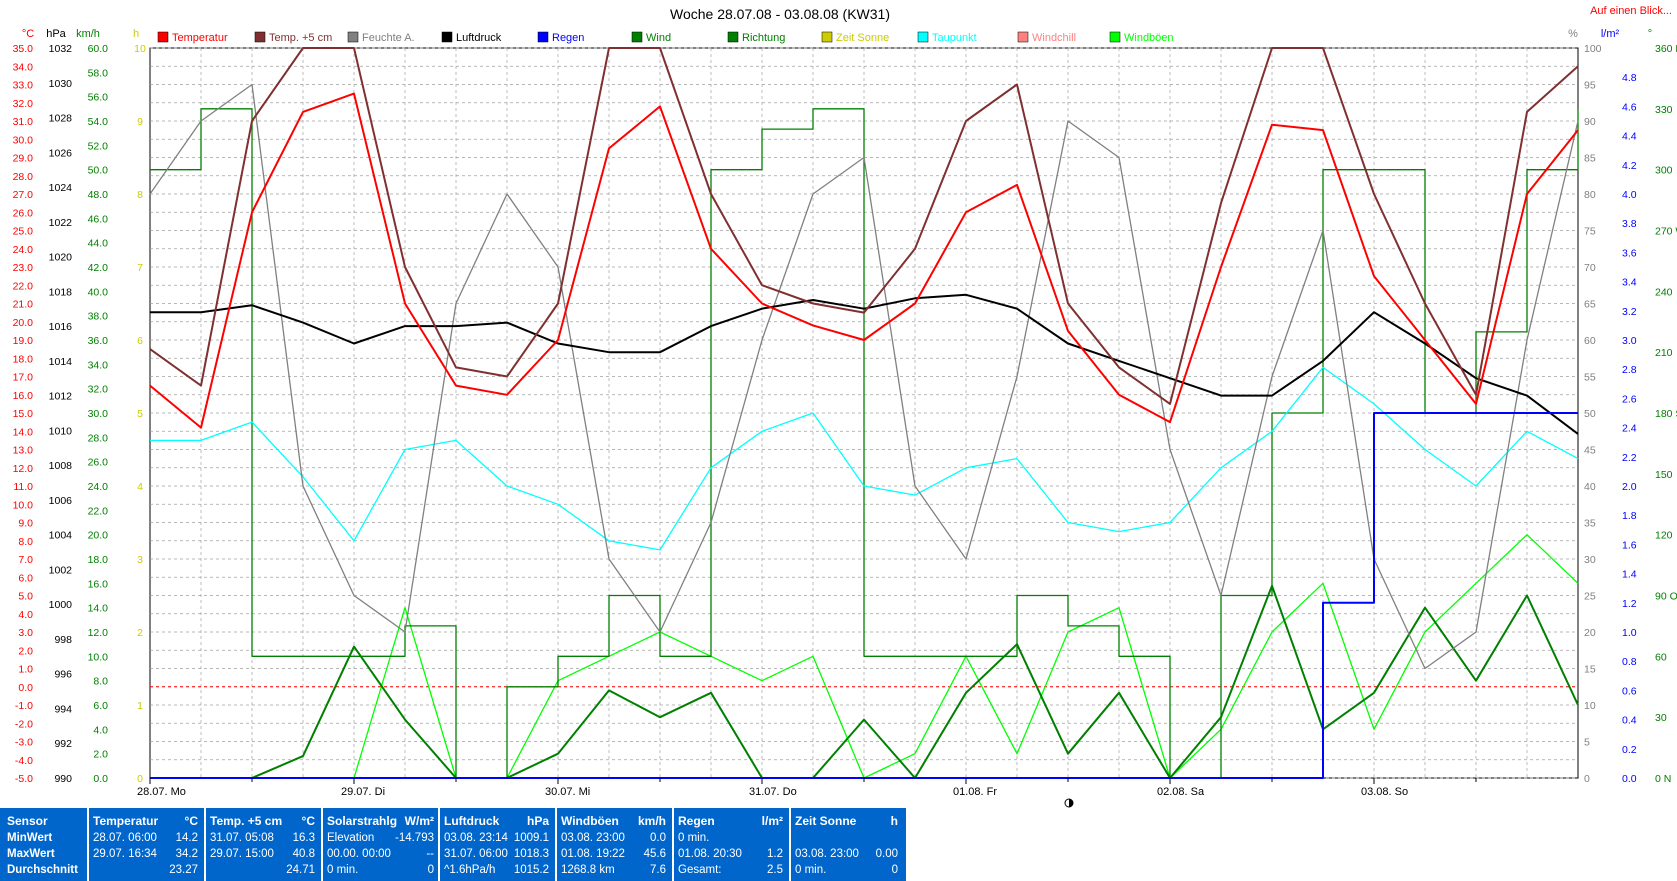 The height and width of the screenshot is (881, 1677). What do you see at coordinates (303, 838) in the screenshot?
I see `temp5-min: 16.3` at bounding box center [303, 838].